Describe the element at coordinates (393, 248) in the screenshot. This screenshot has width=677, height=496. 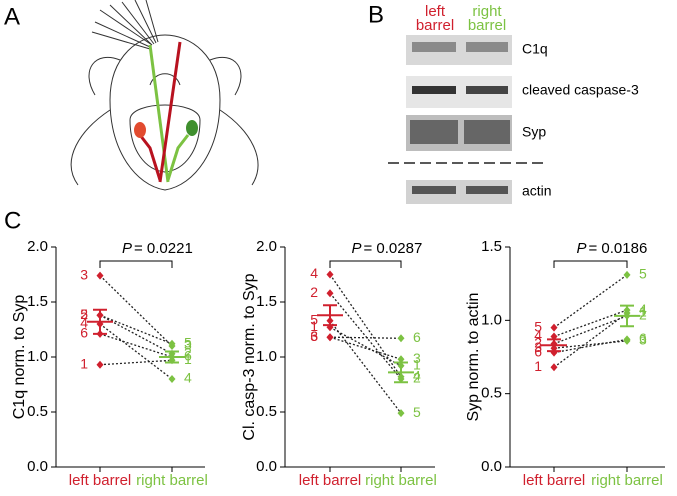
I see `p-value: = 0.0287` at that location.